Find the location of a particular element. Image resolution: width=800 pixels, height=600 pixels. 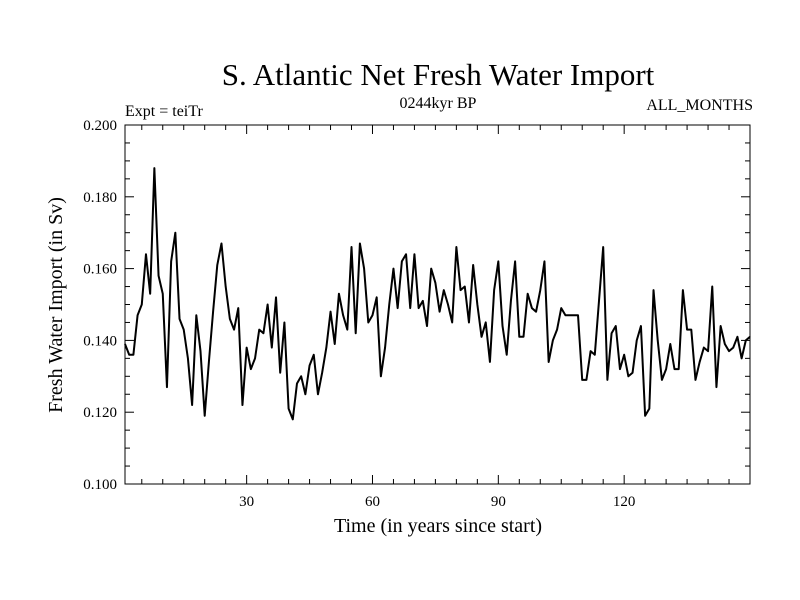

x-tick-label: 60 is located at coordinates (372, 502).